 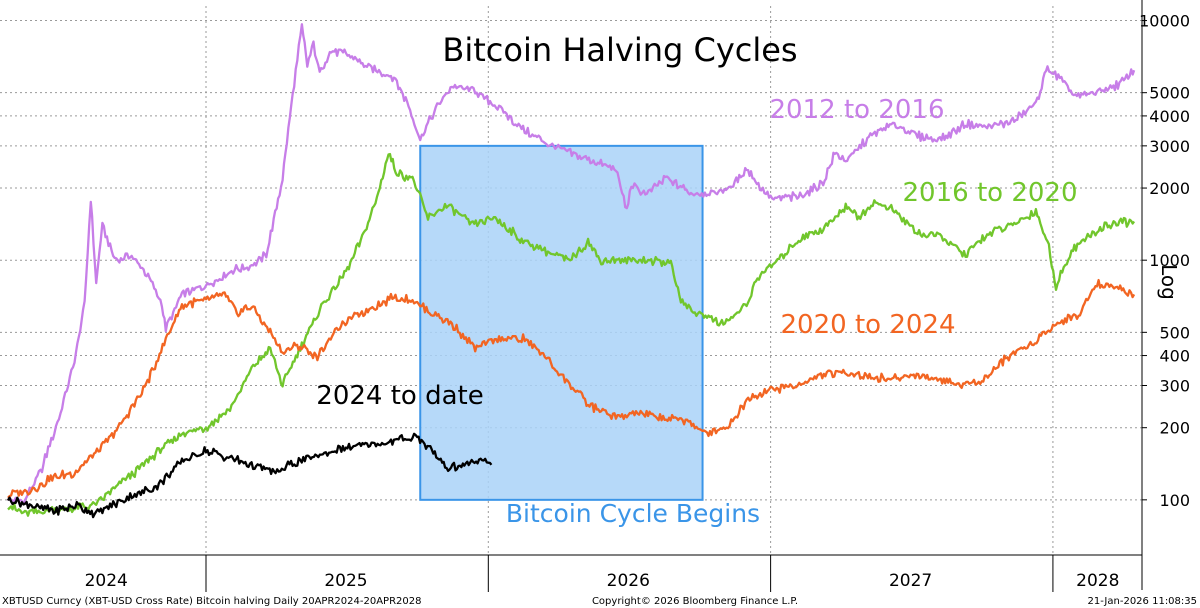 What do you see at coordinates (399, 396) in the screenshot?
I see `series-label-2024-to-date: 2024 to date` at bounding box center [399, 396].